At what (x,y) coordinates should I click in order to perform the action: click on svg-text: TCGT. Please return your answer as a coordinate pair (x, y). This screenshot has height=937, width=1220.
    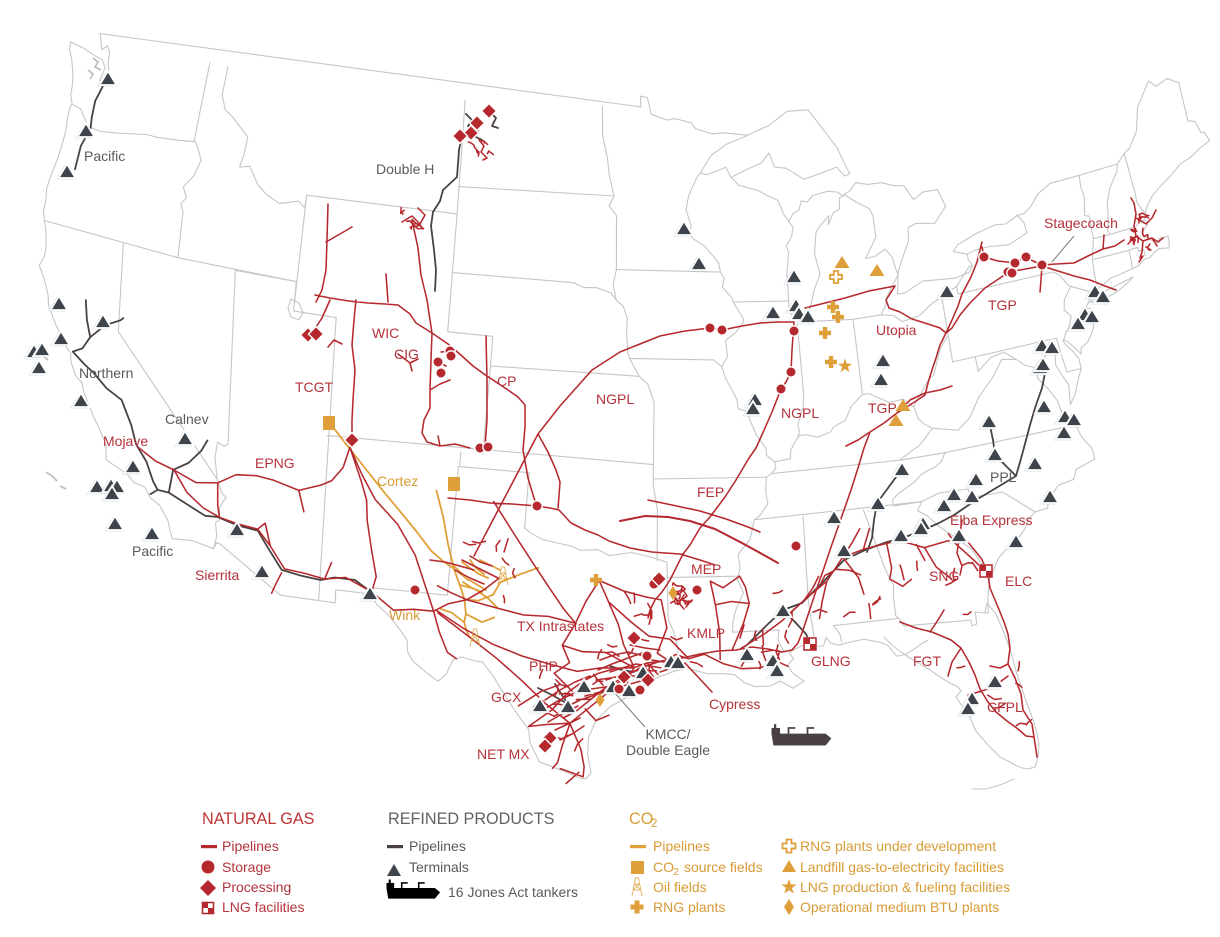
    Looking at the image, I should click on (314, 387).